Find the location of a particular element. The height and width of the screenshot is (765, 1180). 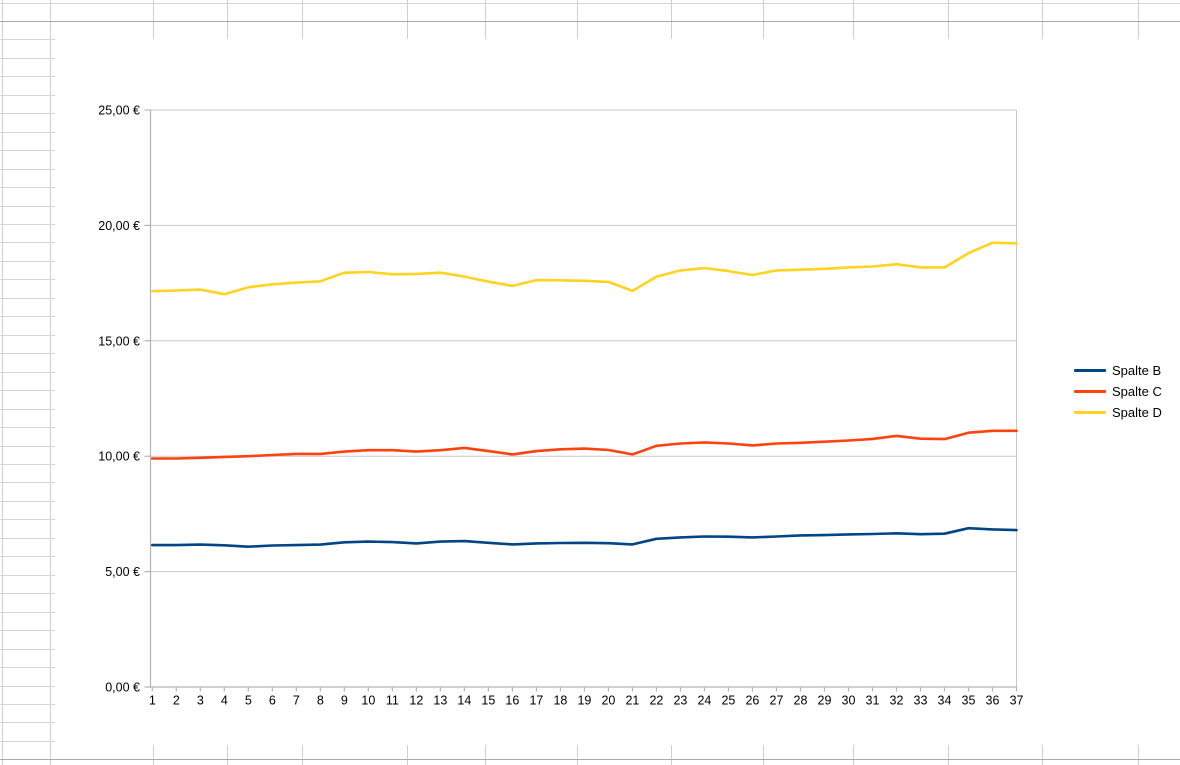

legend-item-spalte-c: Spalte C is located at coordinates (1118, 391).